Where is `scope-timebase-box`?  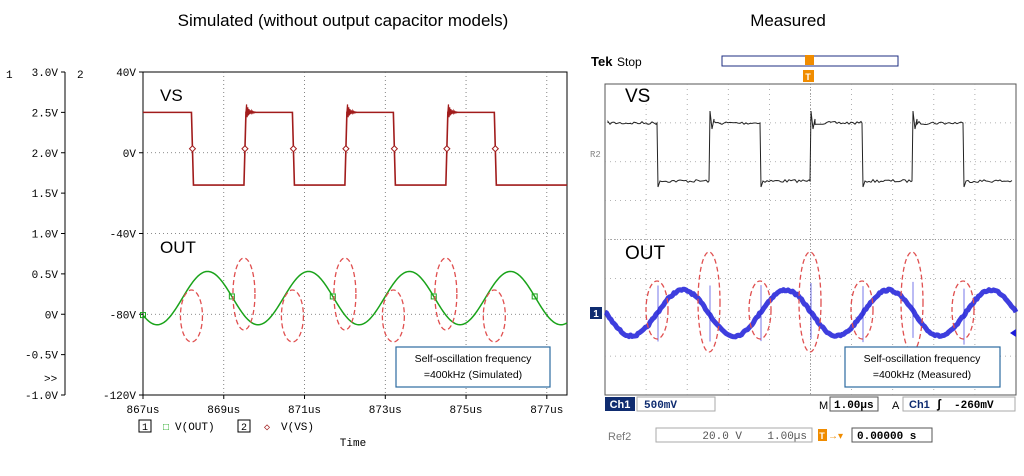 scope-timebase-box is located at coordinates (854, 404).